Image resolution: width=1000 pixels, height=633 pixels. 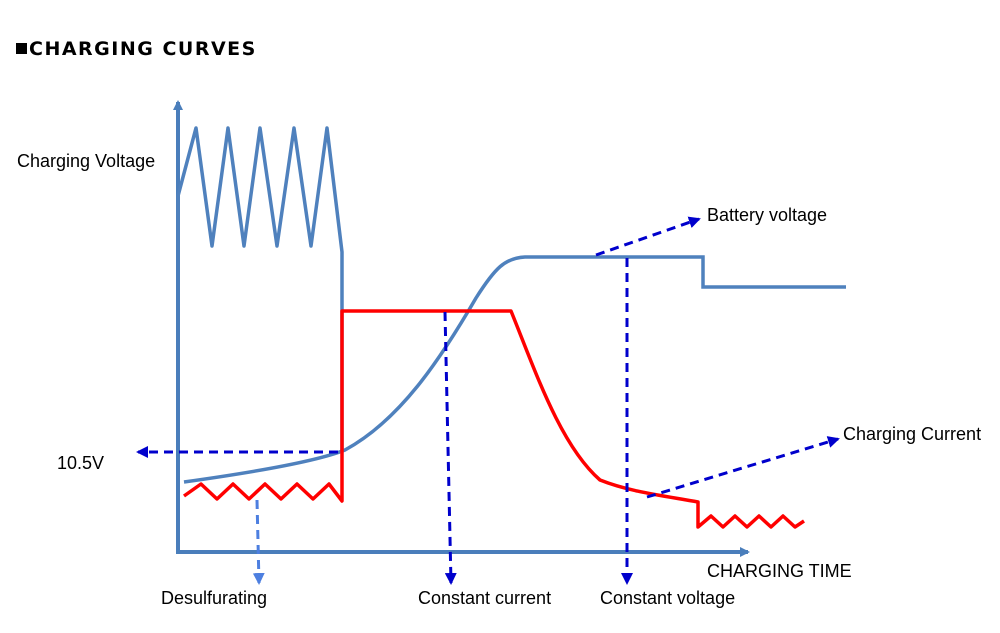 What do you see at coordinates (260, 289) in the screenshot?
I see `desulfurating-voltage-pulses` at bounding box center [260, 289].